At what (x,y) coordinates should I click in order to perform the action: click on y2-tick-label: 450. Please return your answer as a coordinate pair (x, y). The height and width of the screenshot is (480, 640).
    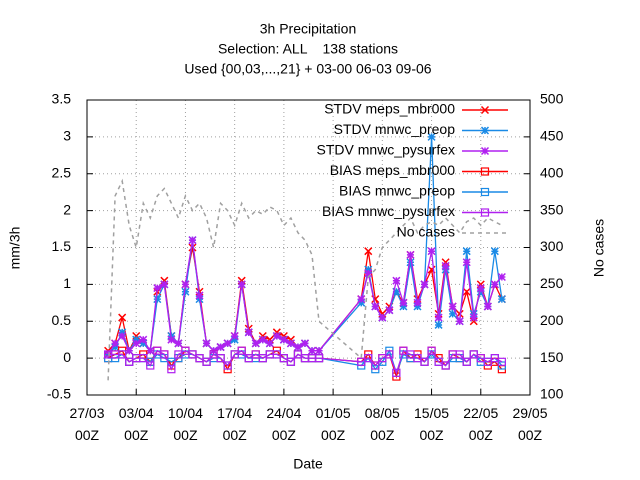
    Looking at the image, I should click on (552, 136).